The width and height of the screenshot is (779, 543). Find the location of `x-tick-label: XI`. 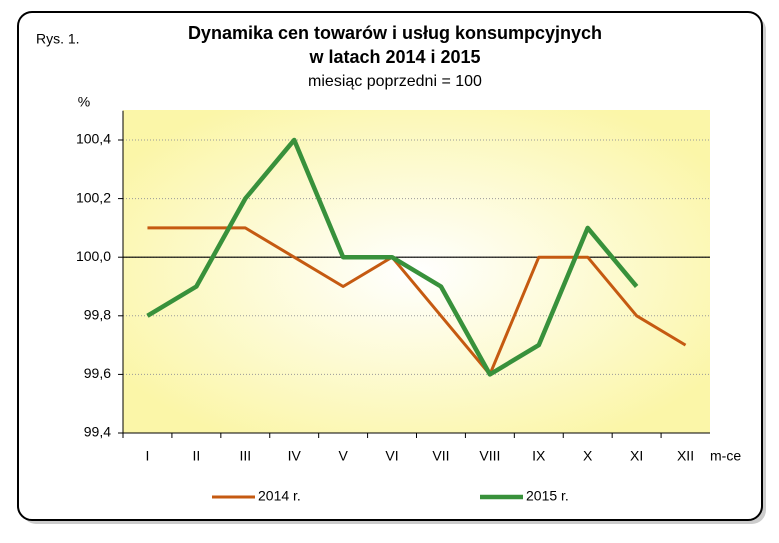

x-tick-label: XI is located at coordinates (636, 456).